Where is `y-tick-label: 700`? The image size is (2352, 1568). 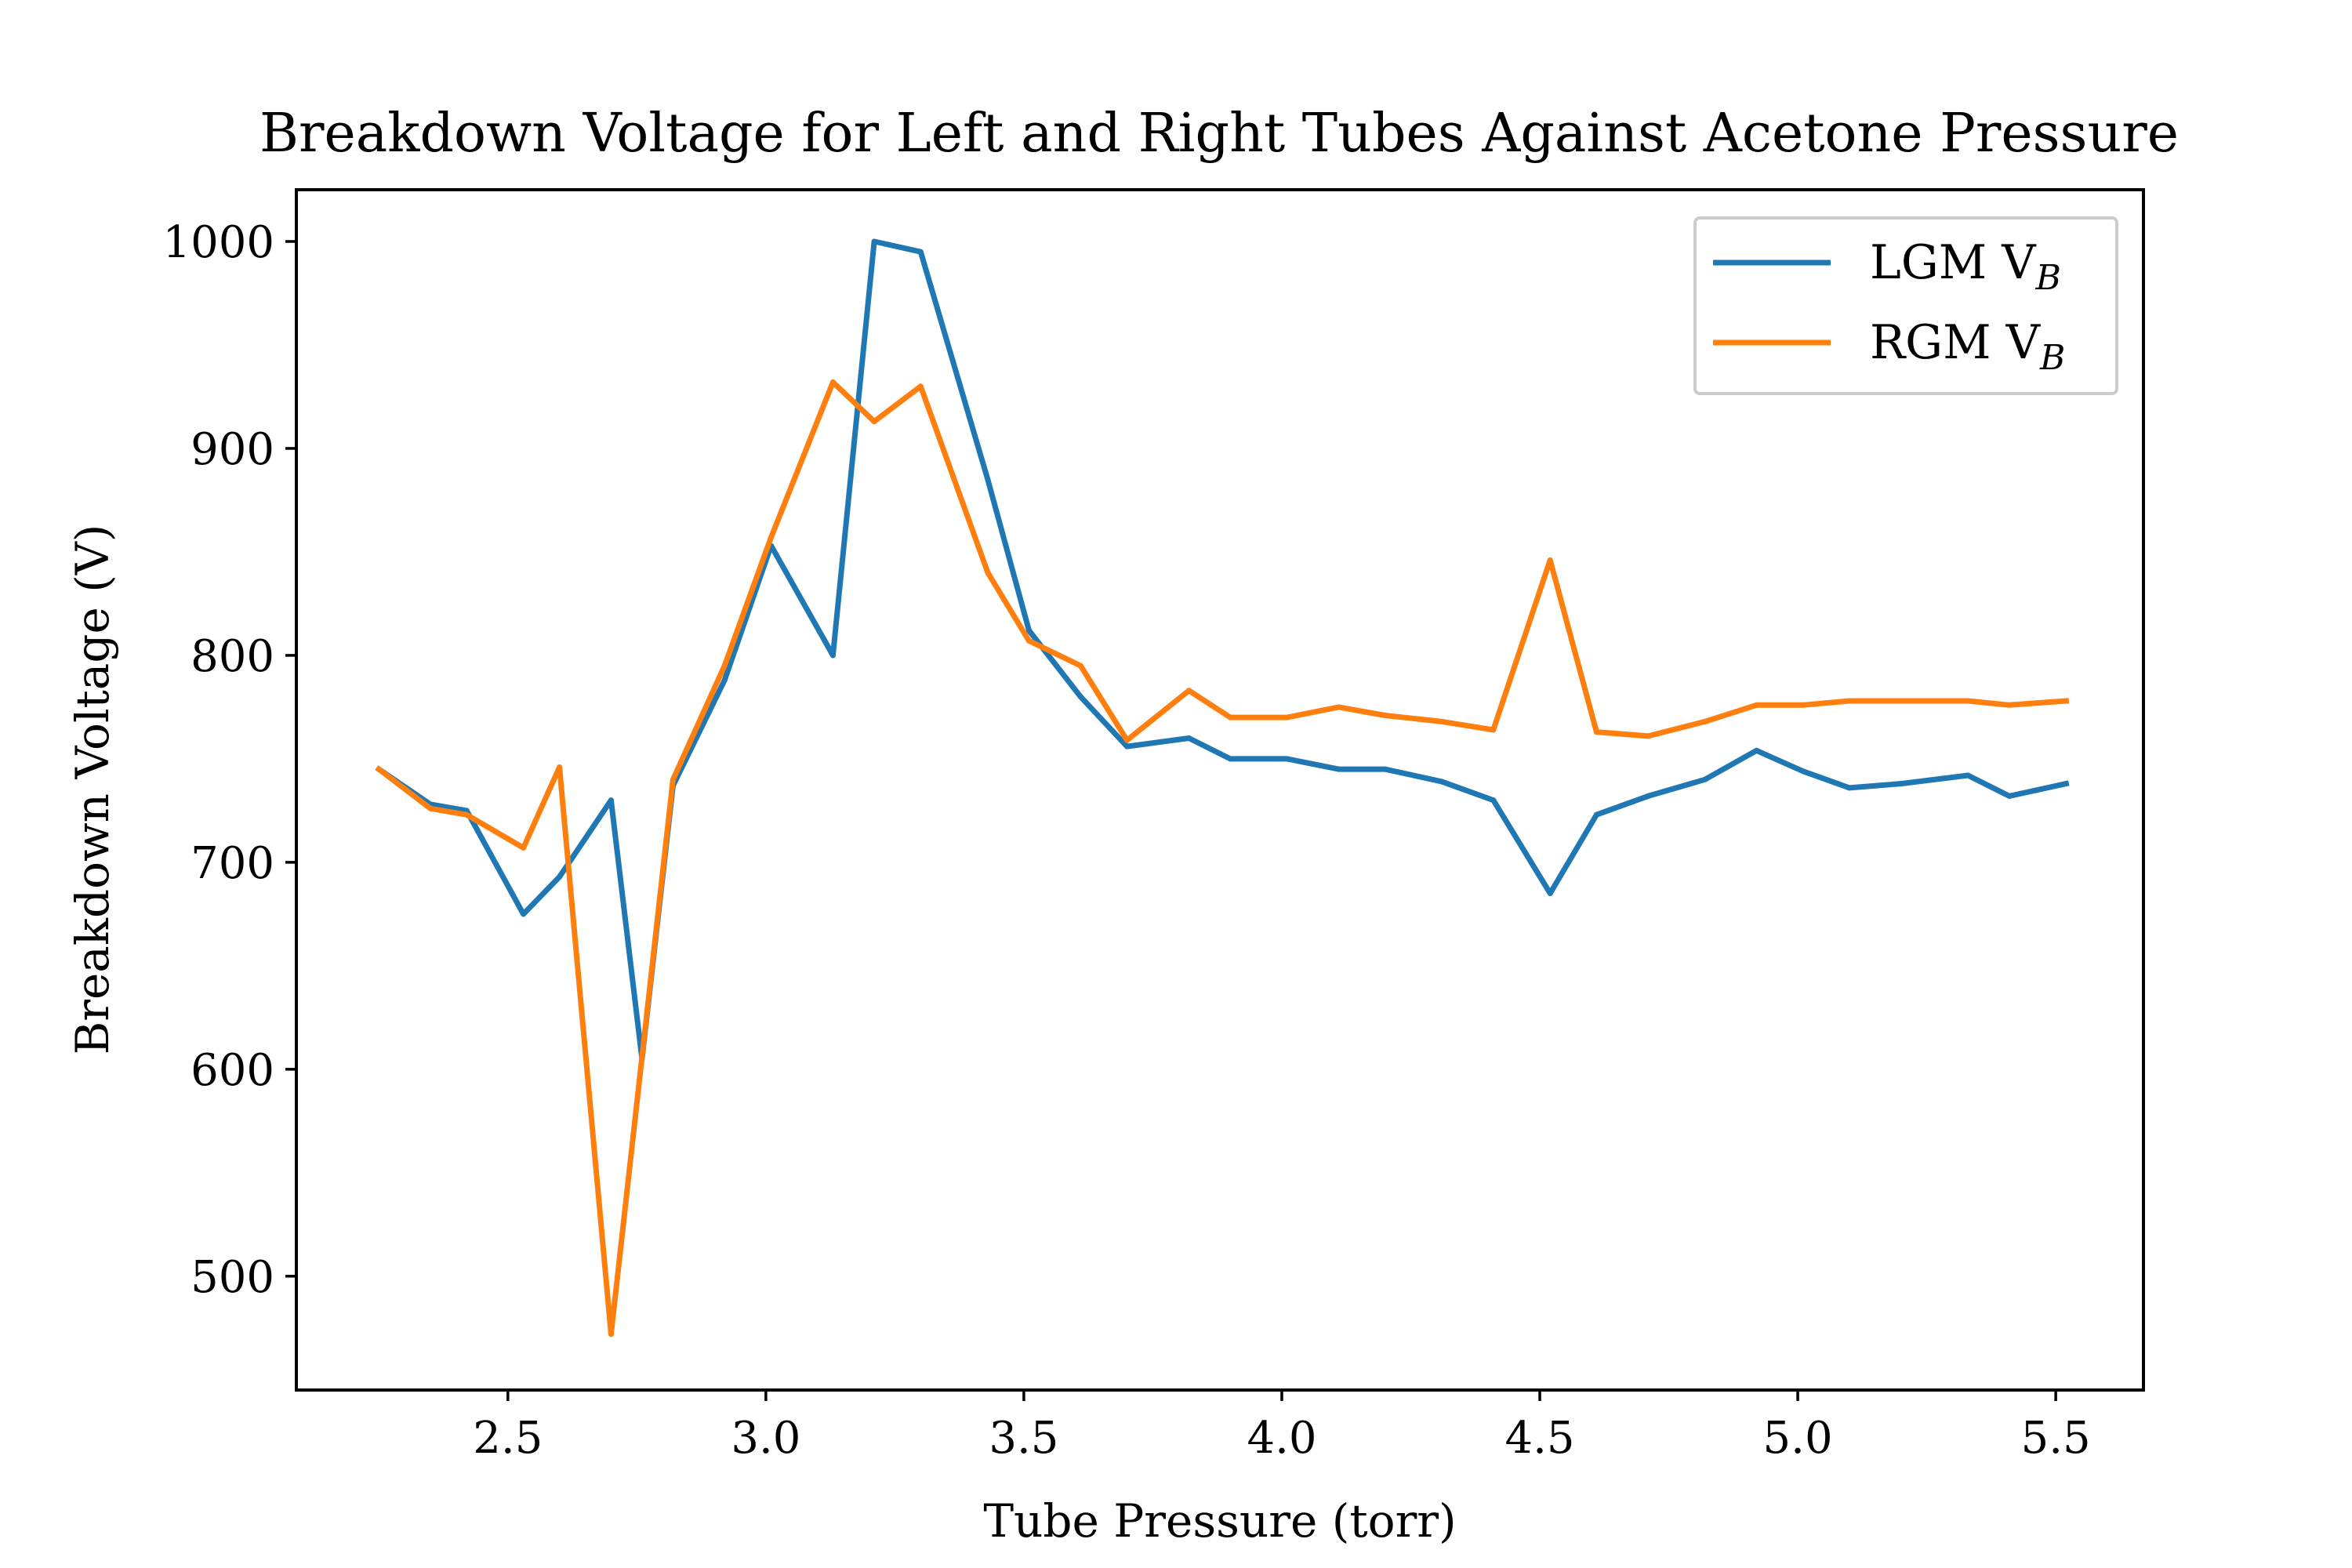
y-tick-label: 700 is located at coordinates (232, 864).